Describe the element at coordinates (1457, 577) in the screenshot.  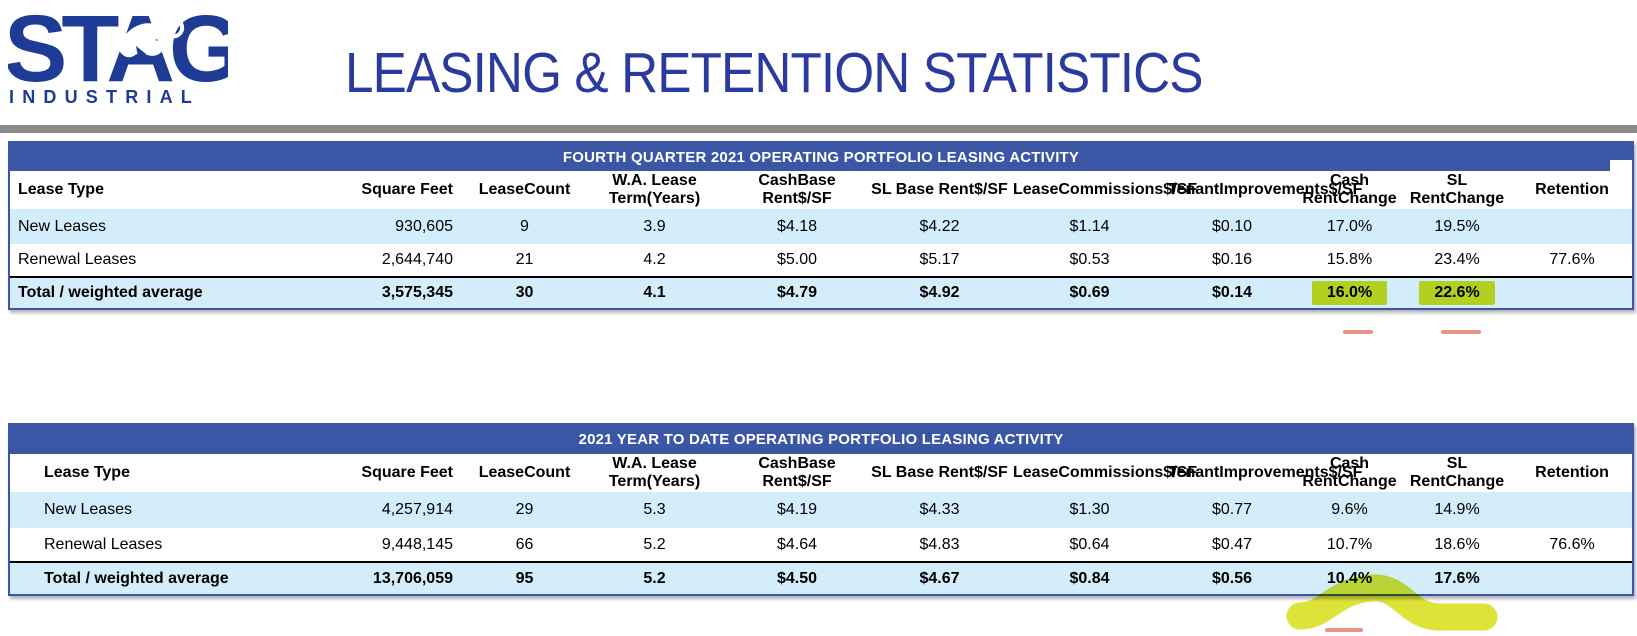
I see `highlighted-sl-rent-change: 17.6%` at that location.